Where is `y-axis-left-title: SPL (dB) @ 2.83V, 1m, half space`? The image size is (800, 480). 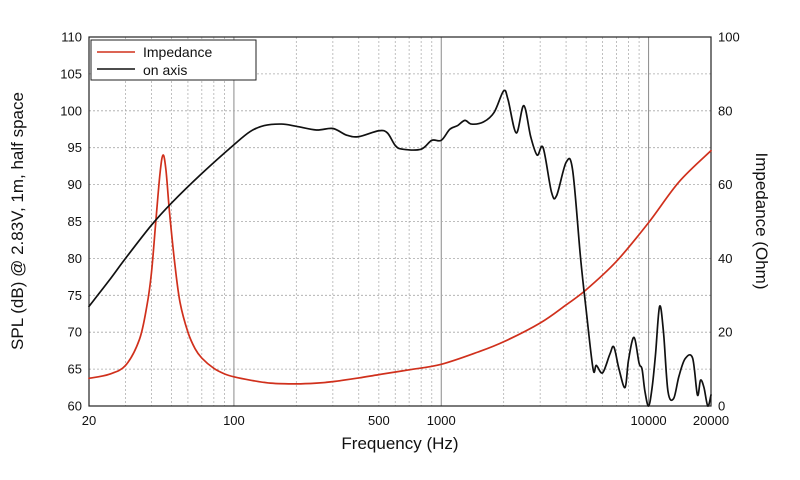
y-axis-left-title: SPL (dB) @ 2.83V, 1m, half space is located at coordinates (17, 221).